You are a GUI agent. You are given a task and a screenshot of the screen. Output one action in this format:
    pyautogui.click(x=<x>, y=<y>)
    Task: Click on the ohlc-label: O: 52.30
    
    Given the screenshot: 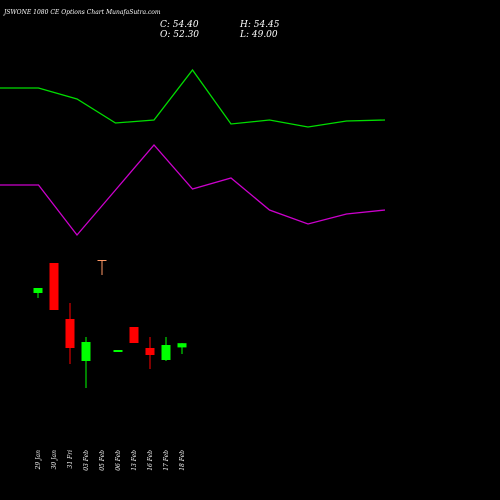 What is the action you would take?
    pyautogui.click(x=179, y=35)
    